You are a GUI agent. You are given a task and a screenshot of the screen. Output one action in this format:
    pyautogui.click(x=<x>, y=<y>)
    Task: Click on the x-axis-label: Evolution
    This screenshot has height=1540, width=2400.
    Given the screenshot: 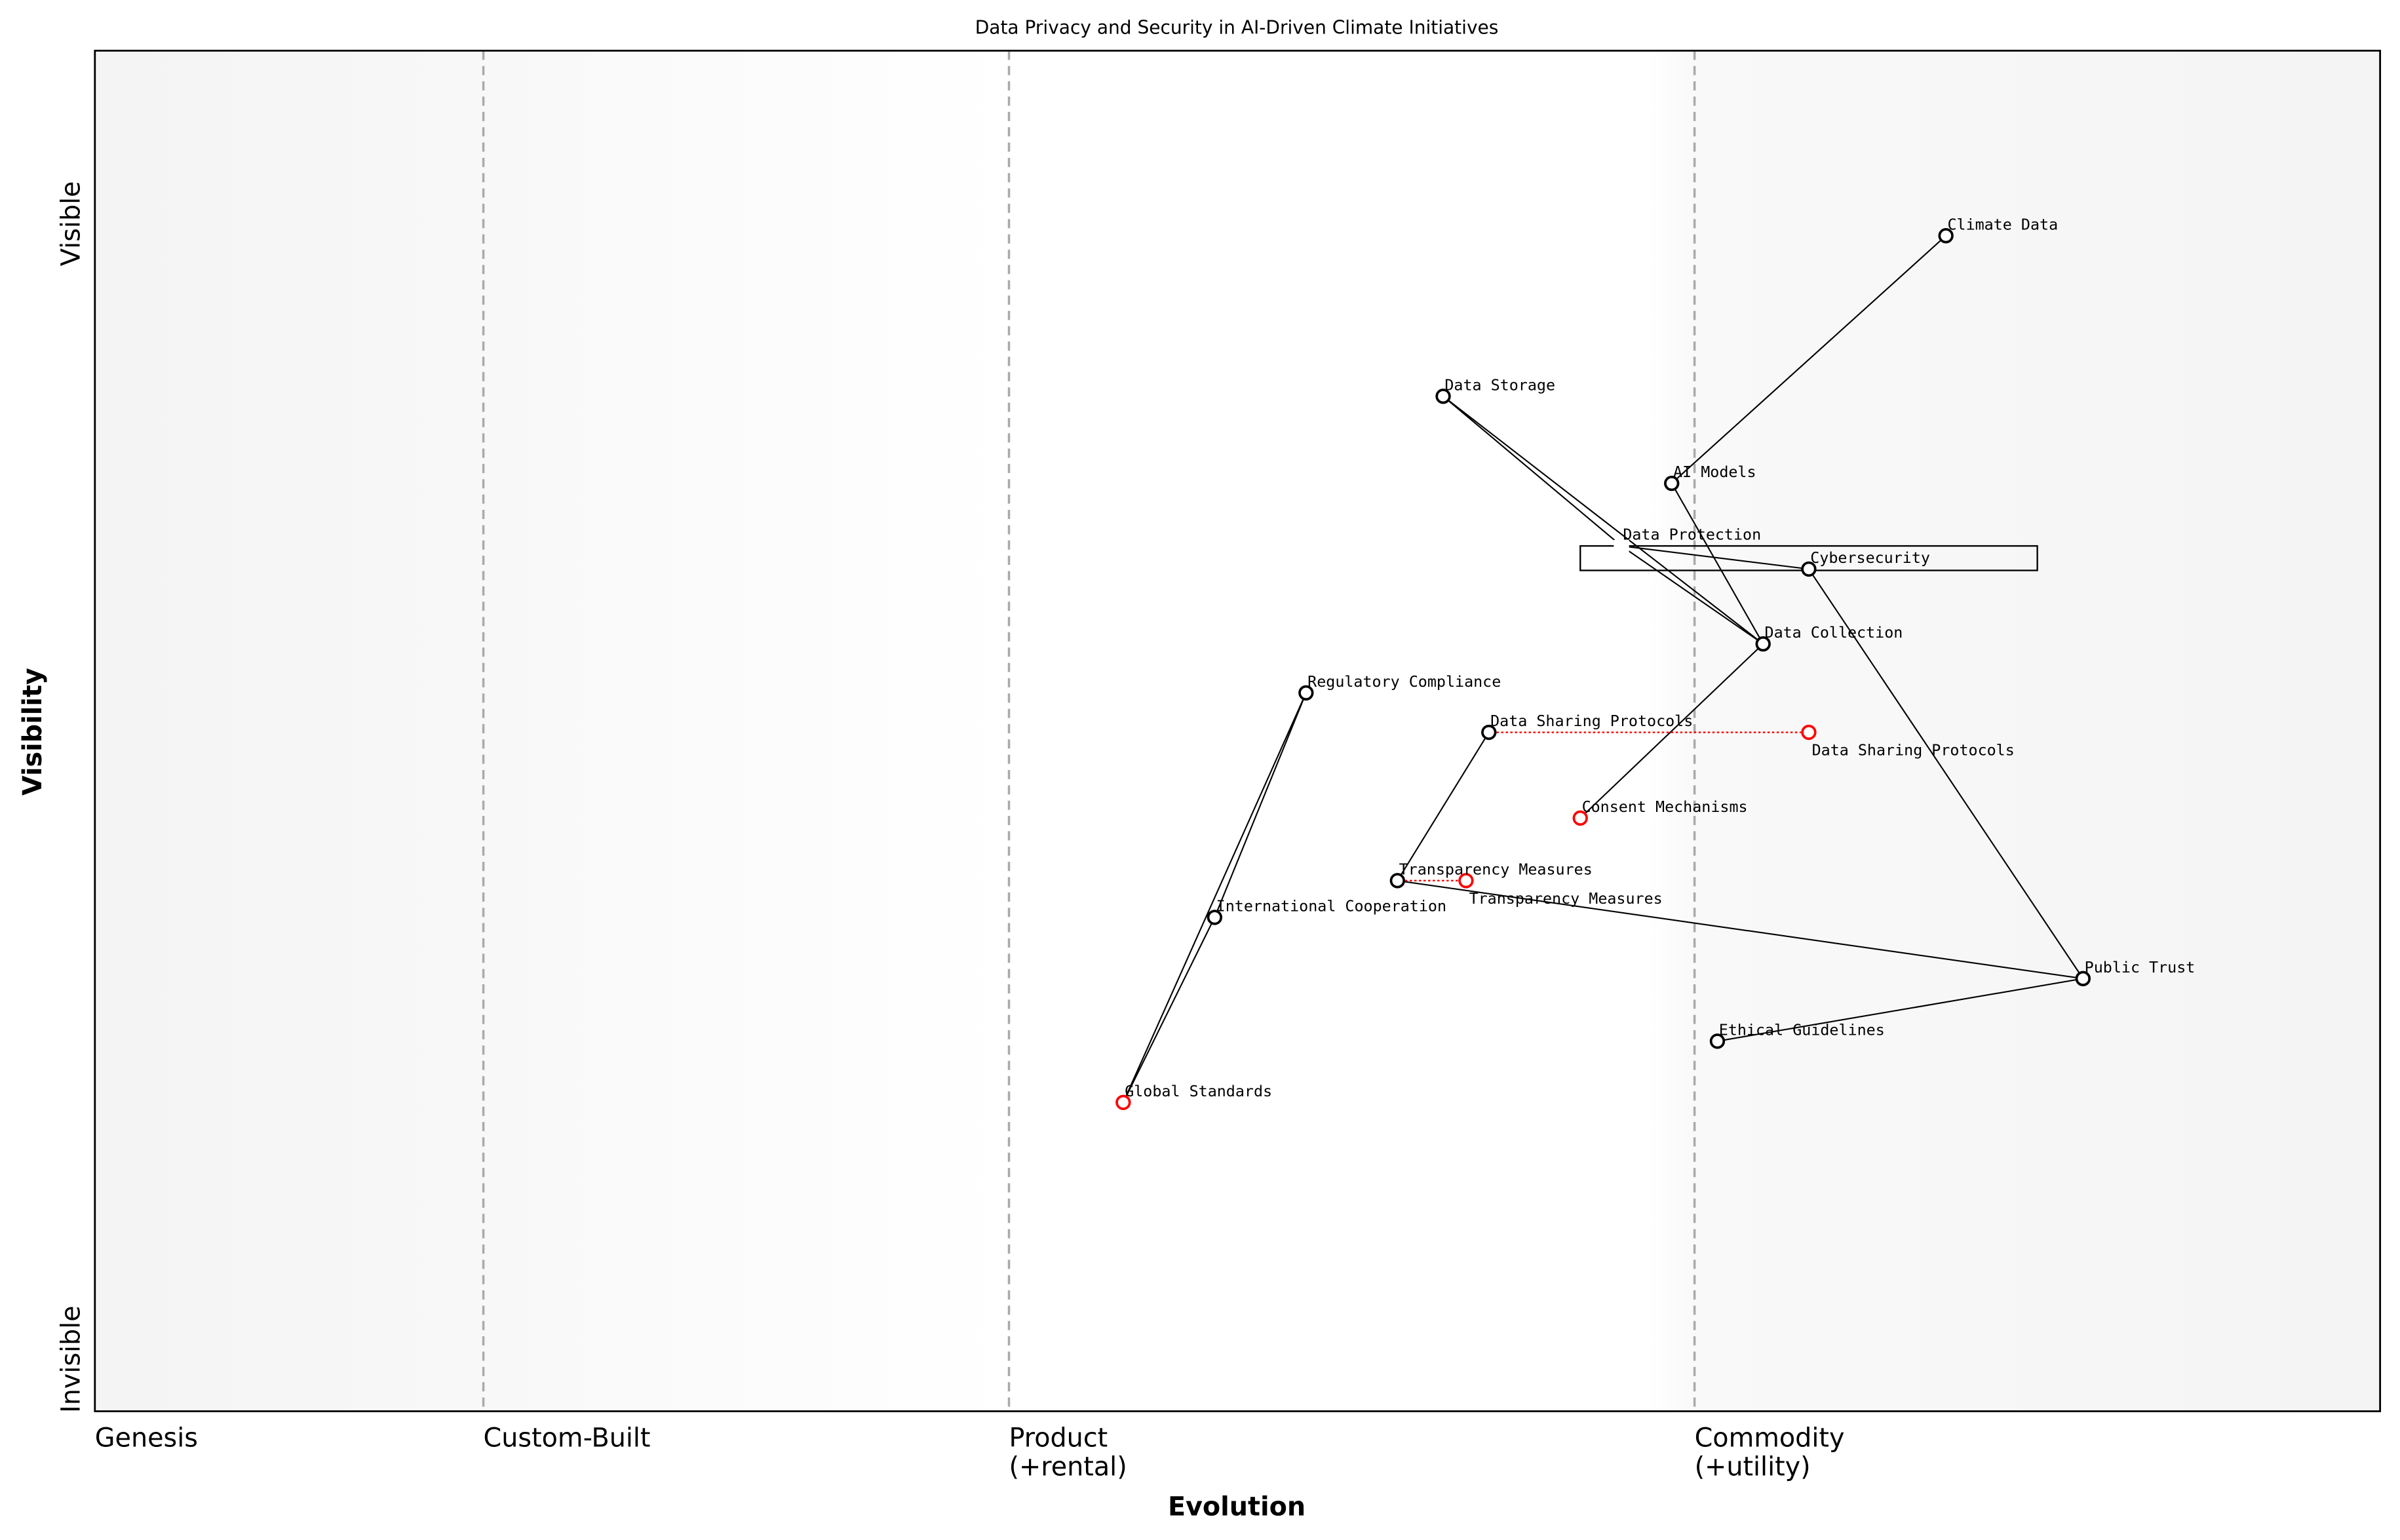 What is the action you would take?
    pyautogui.click(x=1237, y=1507)
    